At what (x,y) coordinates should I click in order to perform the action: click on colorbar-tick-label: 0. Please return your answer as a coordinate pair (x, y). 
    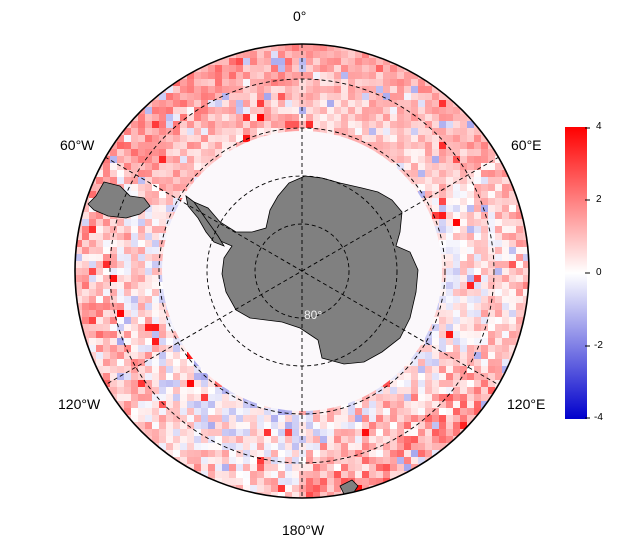
    Looking at the image, I should click on (599, 272).